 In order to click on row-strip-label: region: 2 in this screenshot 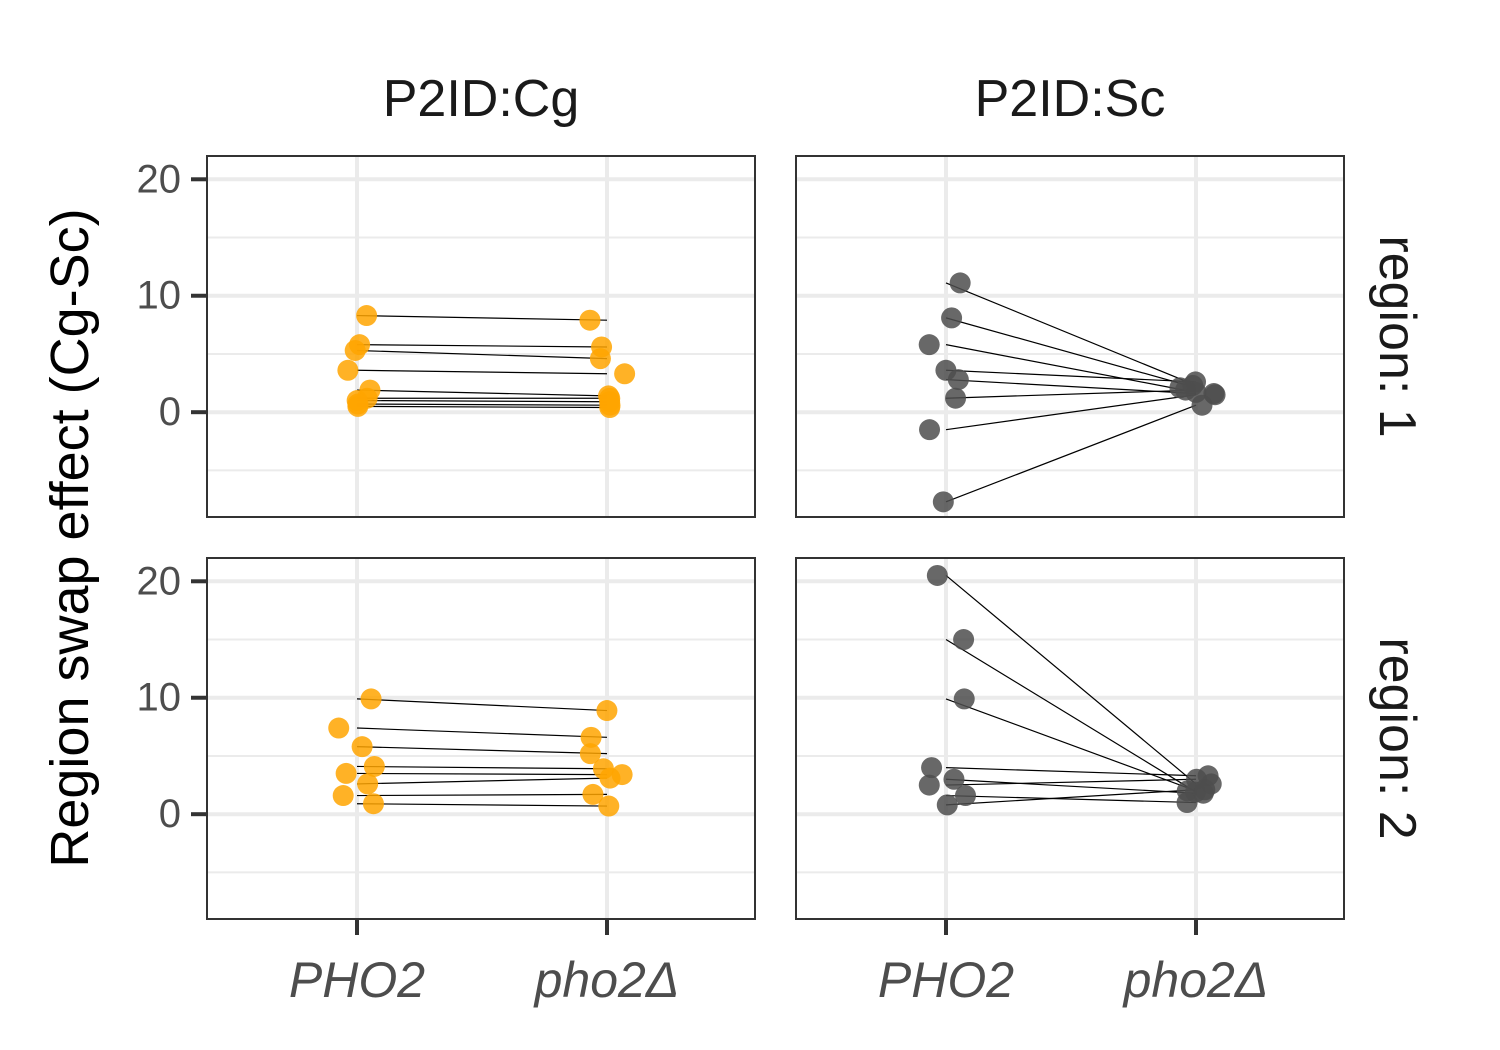, I will do `click(1397, 738)`.